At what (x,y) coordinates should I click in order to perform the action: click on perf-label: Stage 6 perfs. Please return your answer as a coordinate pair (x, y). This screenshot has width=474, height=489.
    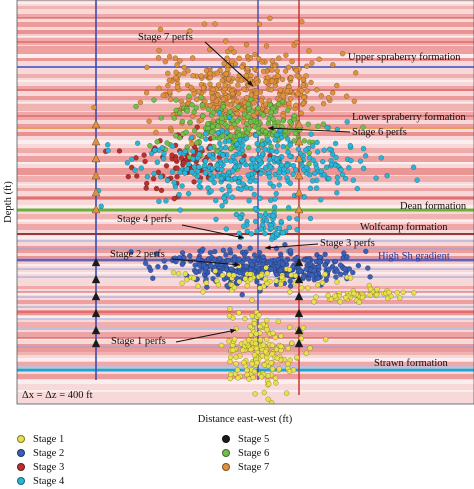
    Looking at the image, I should click on (379, 132).